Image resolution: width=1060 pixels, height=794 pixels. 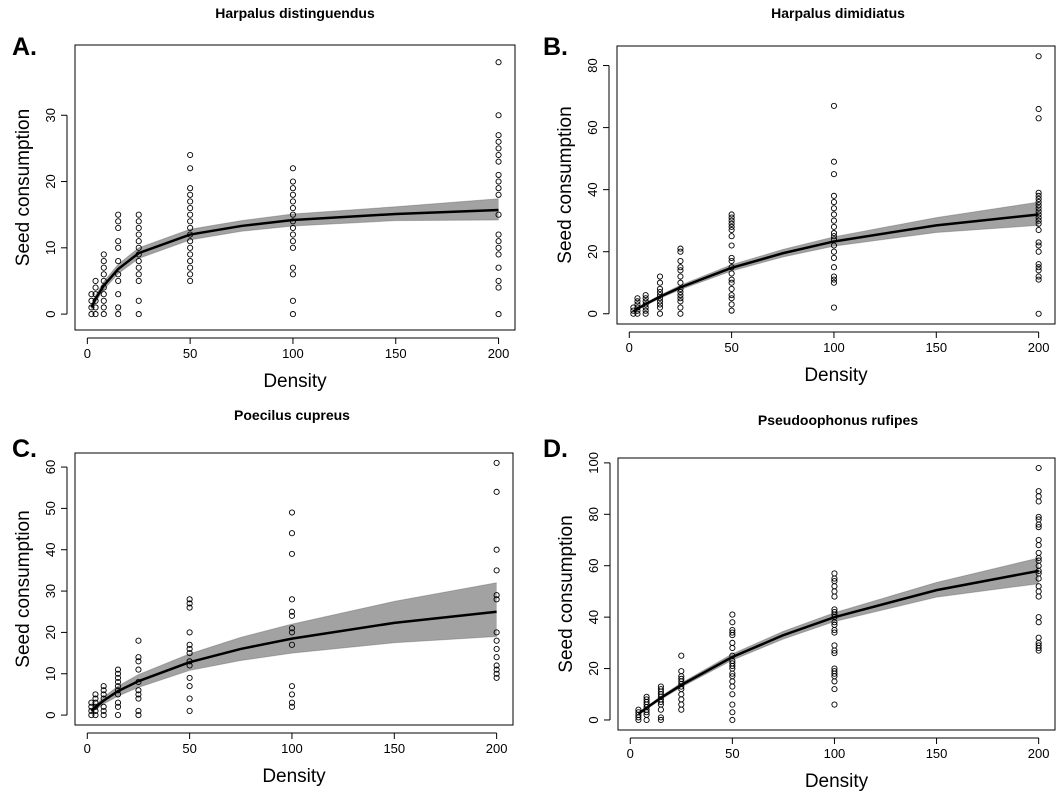 I want to click on y-tick-label: 80, so click(x=592, y=65).